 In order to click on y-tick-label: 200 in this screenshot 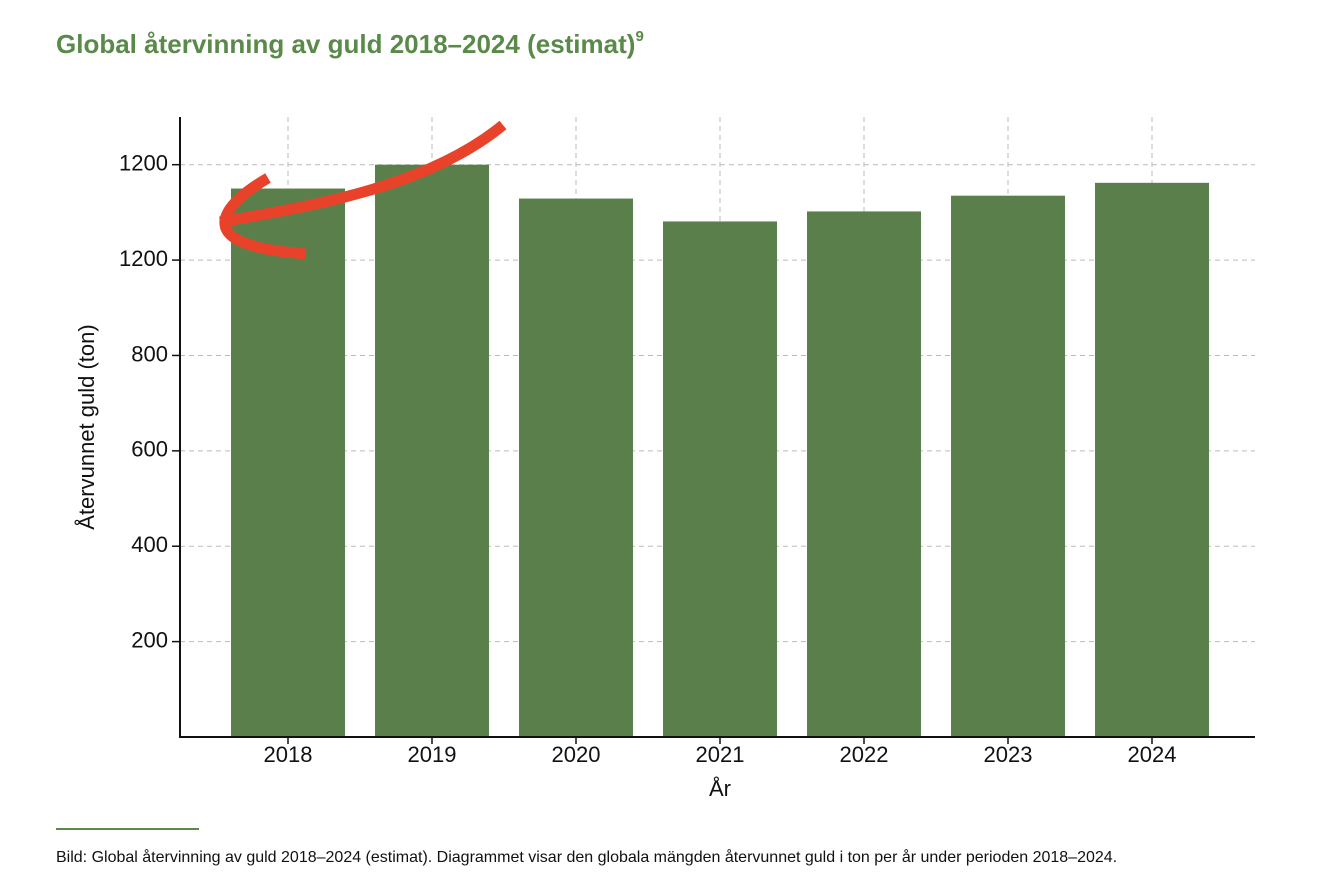, I will do `click(149, 639)`.